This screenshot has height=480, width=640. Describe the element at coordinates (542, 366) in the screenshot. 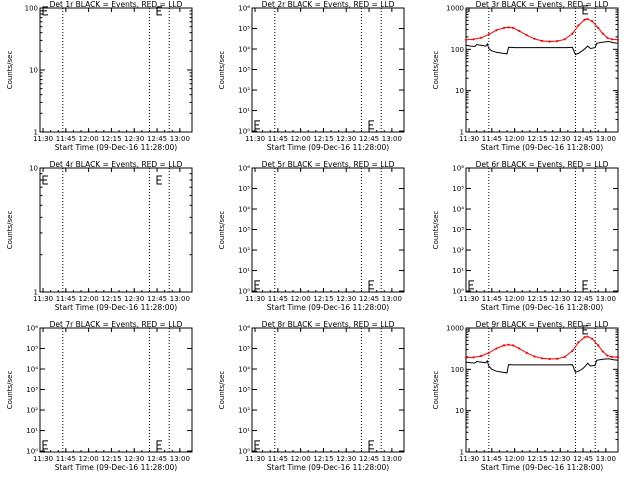

I see `series-line-events` at that location.